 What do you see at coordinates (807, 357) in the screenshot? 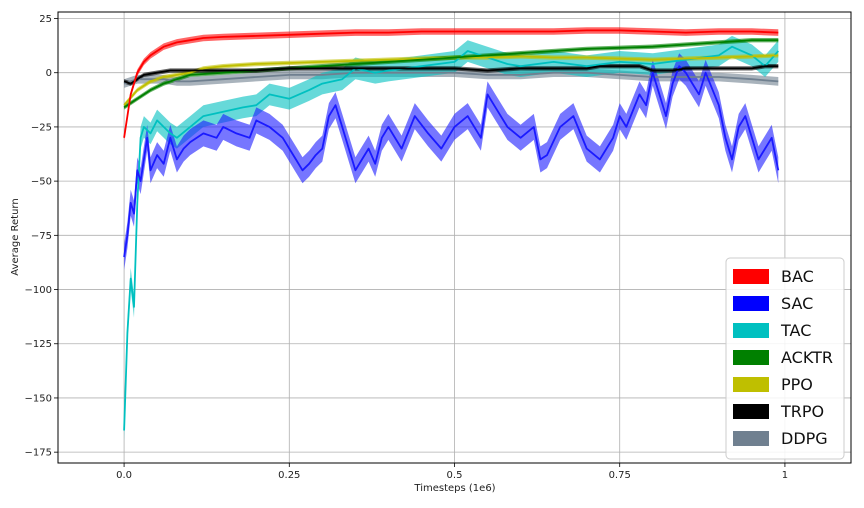
I see `legend-label: ACKTR` at bounding box center [807, 357].